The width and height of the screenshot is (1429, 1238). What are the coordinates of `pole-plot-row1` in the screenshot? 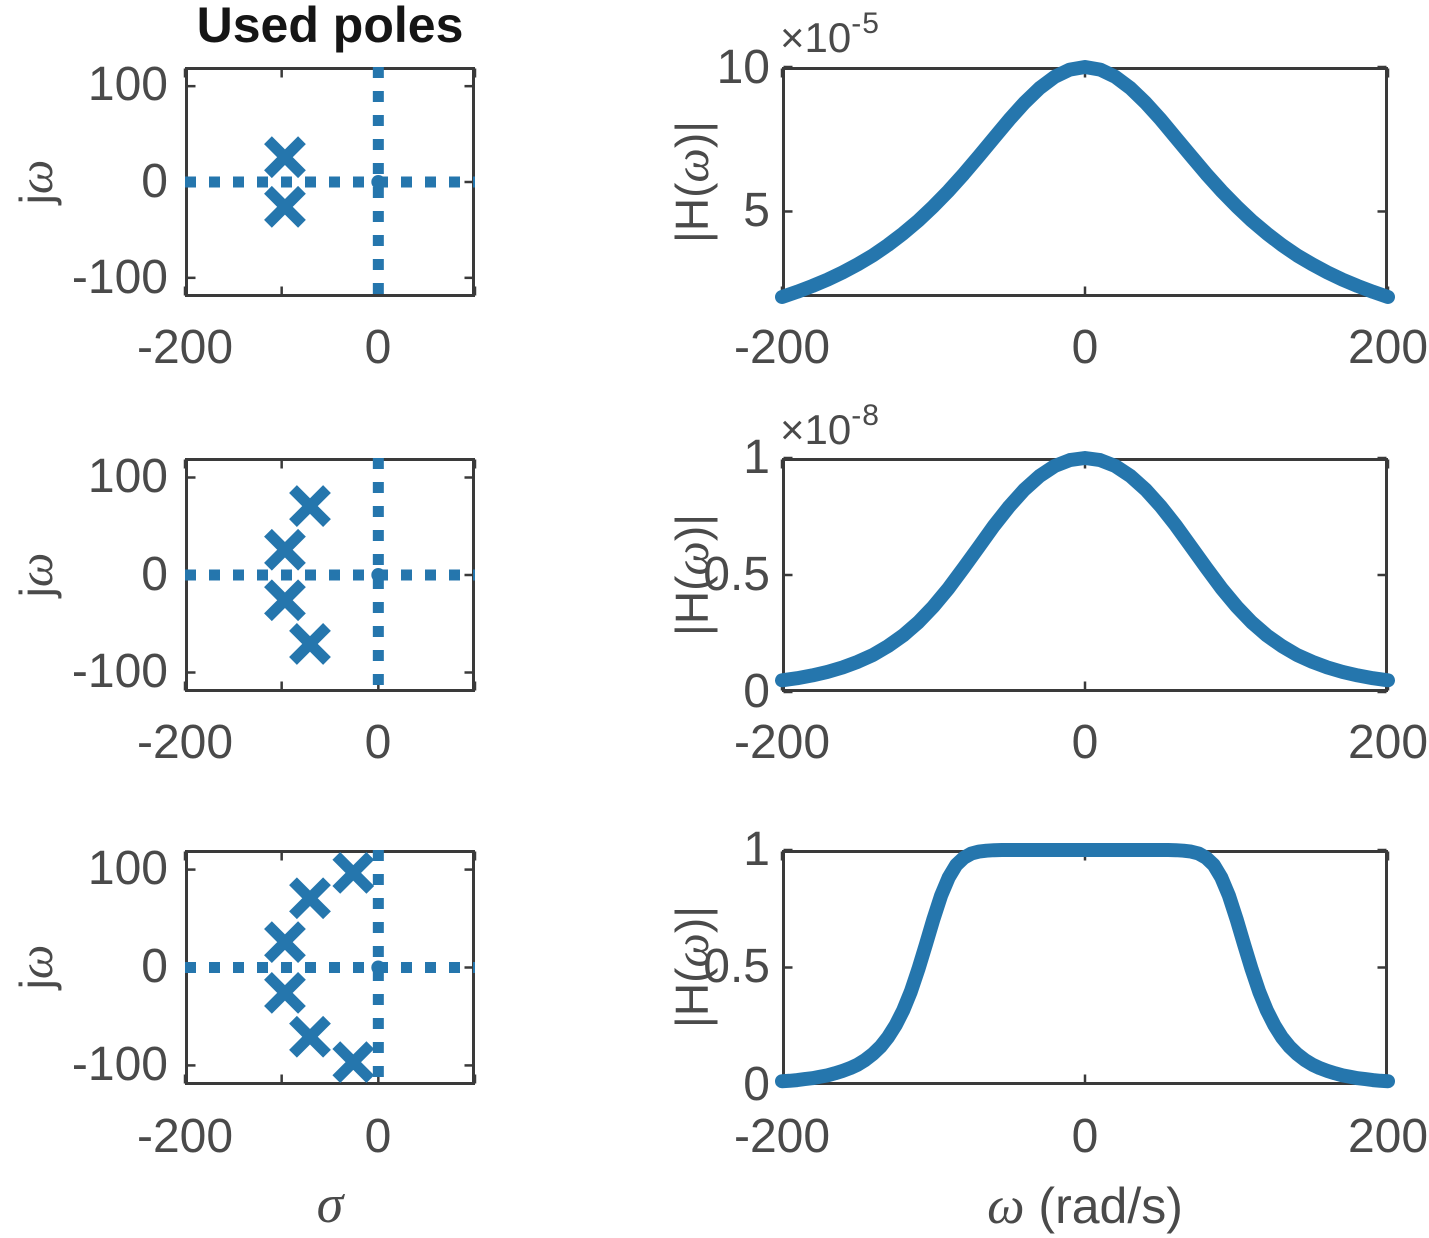 It's located at (330, 182).